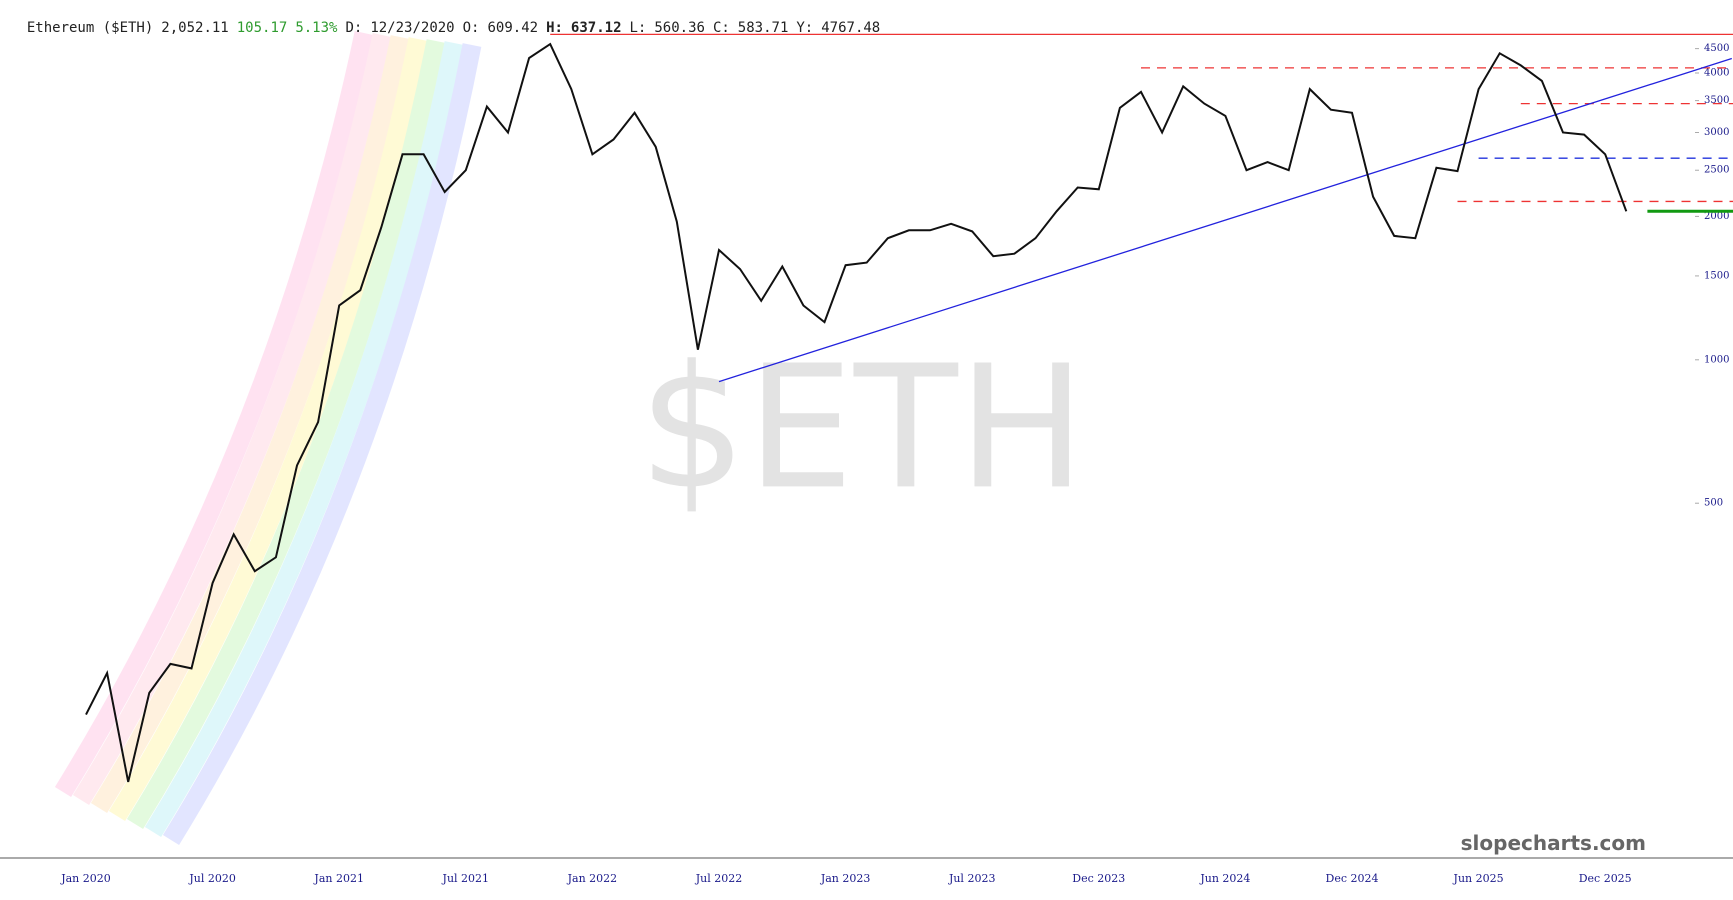  I want to click on y-tick-label: 3500, so click(1716, 100).